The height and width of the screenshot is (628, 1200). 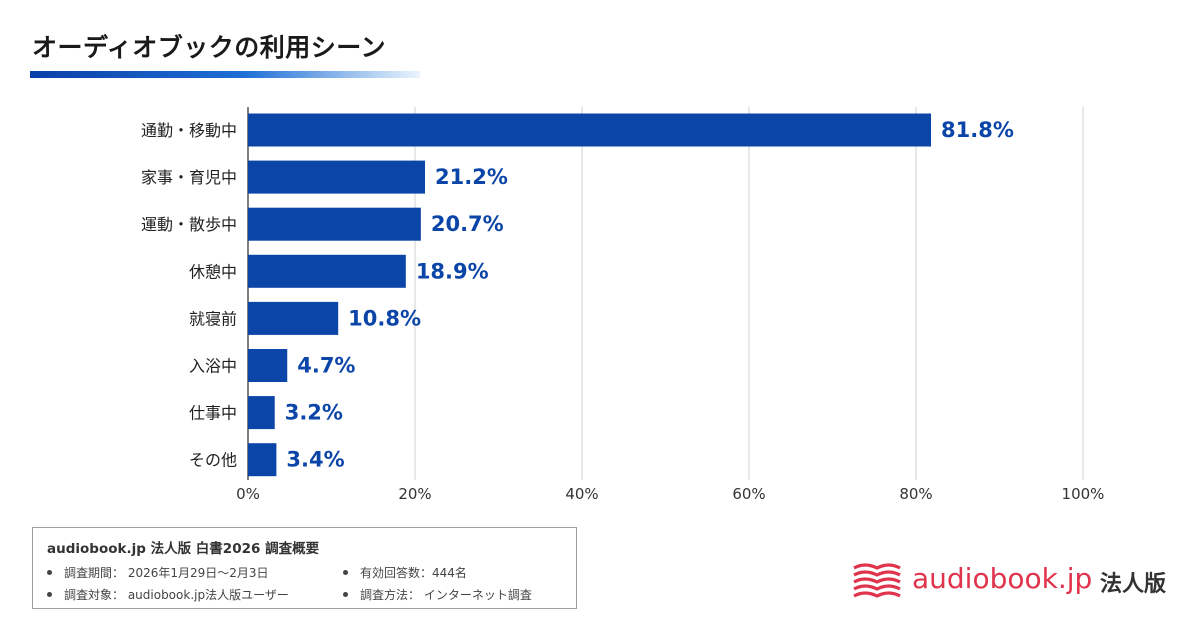 I want to click on data-label: 3.4%, so click(x=315, y=460).